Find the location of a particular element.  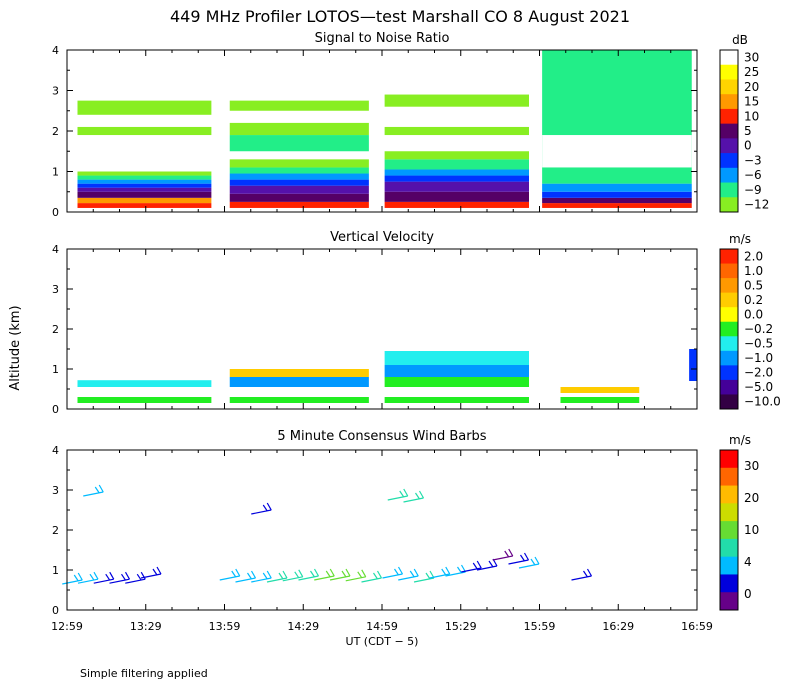

y-tick-label: 1 is located at coordinates (55, 369).